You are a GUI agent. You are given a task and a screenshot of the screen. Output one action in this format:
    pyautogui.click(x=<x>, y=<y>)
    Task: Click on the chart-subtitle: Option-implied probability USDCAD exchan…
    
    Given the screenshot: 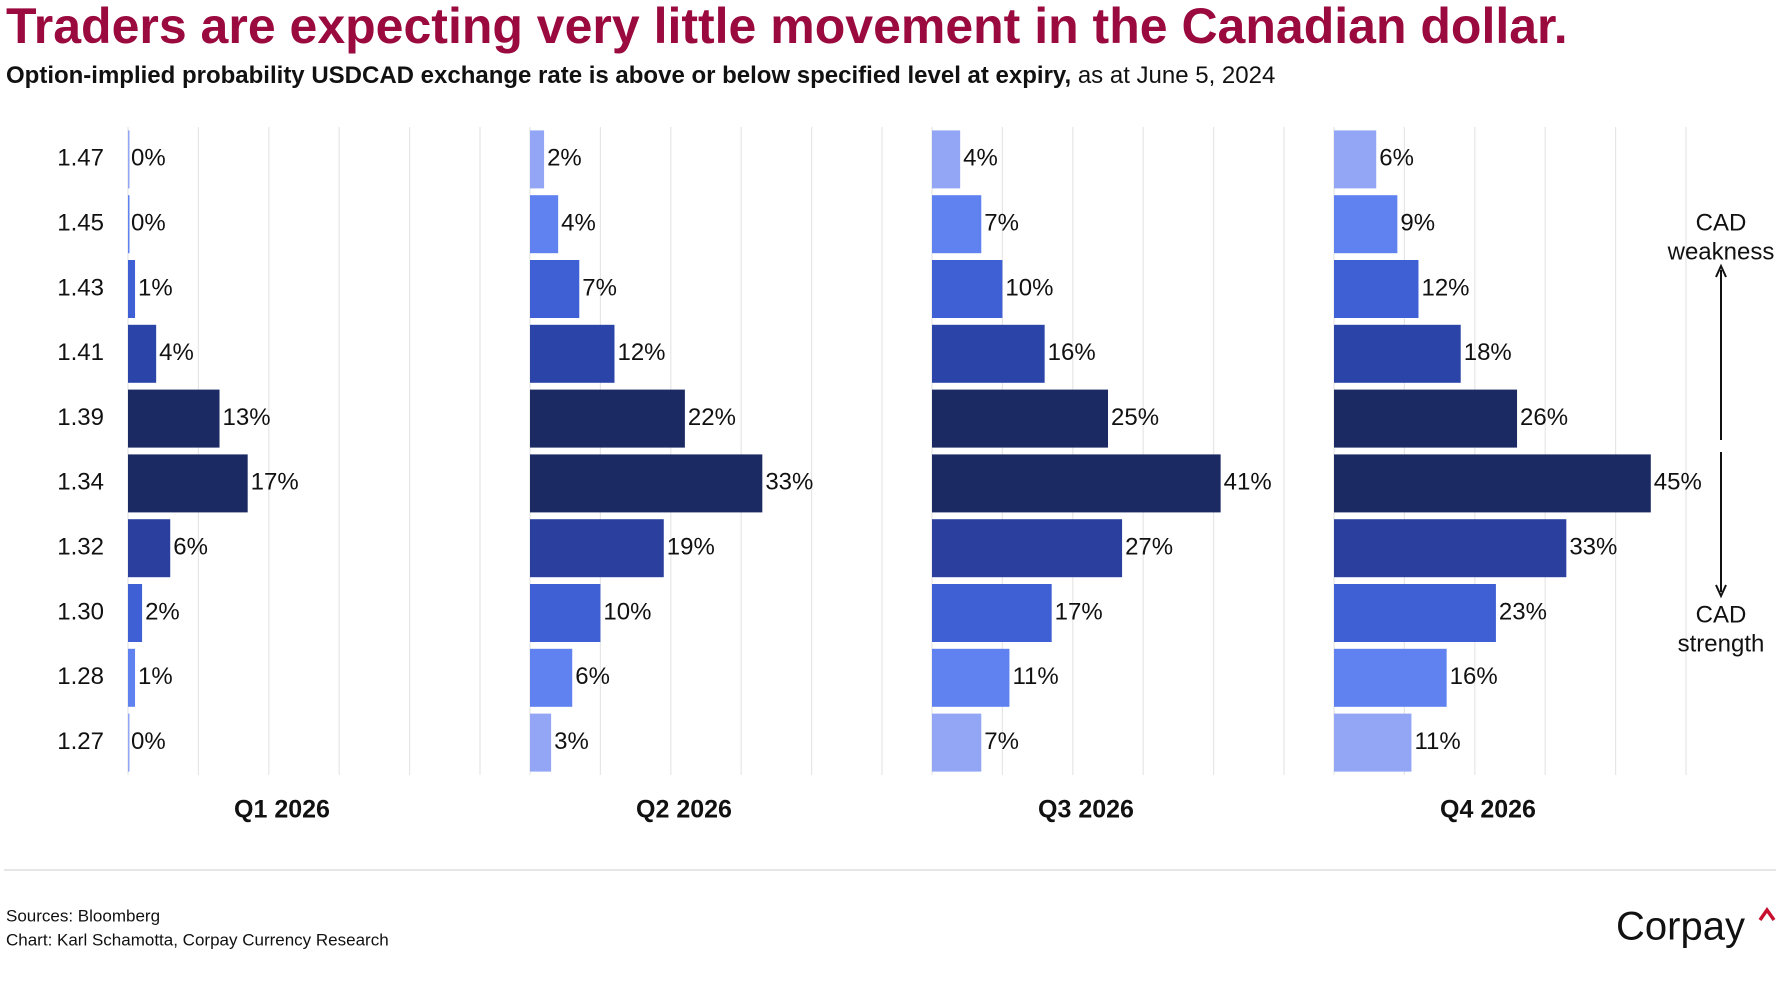 What is the action you would take?
    pyautogui.click(x=640, y=75)
    